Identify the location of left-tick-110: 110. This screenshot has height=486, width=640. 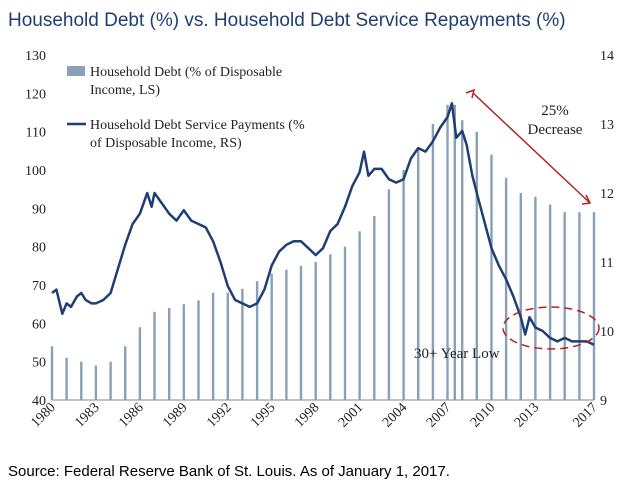
(36, 133).